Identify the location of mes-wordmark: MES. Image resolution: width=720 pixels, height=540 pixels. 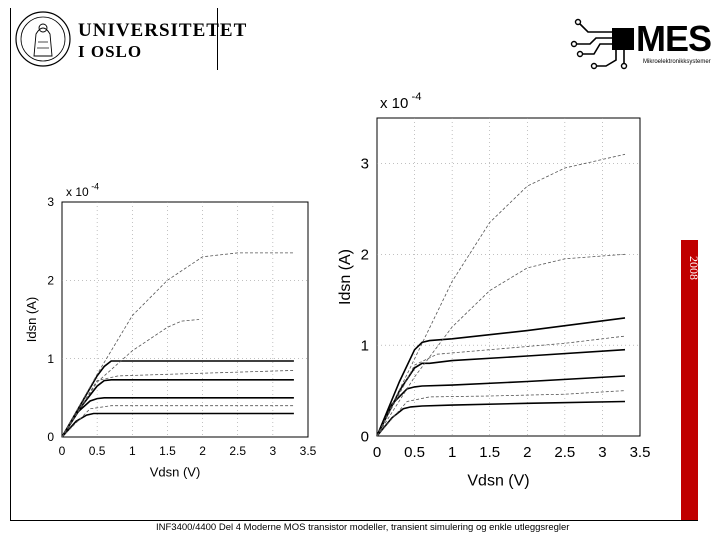
(674, 38).